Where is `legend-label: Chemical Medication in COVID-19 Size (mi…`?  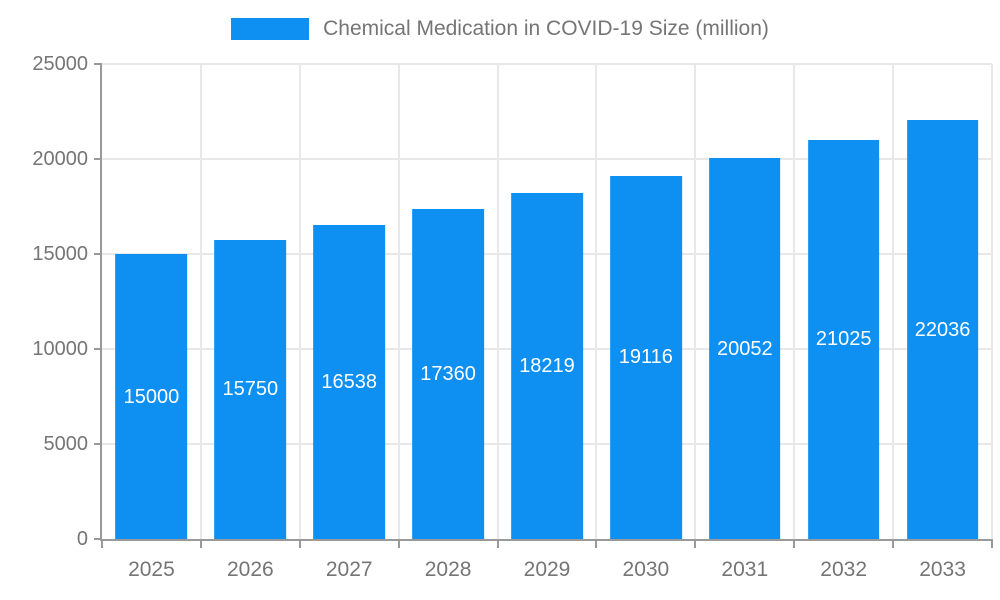 legend-label: Chemical Medication in COVID-19 Size (mi… is located at coordinates (546, 28).